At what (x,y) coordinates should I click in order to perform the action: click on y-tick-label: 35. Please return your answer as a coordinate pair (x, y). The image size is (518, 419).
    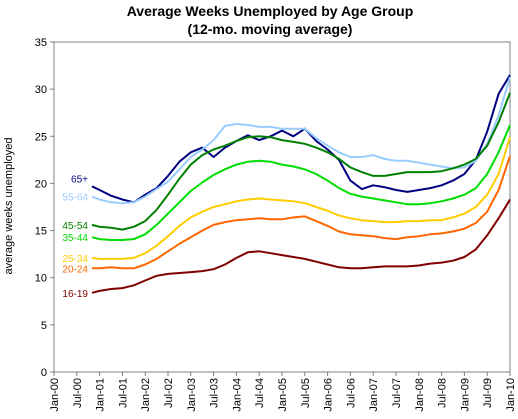
    Looking at the image, I should click on (41, 43).